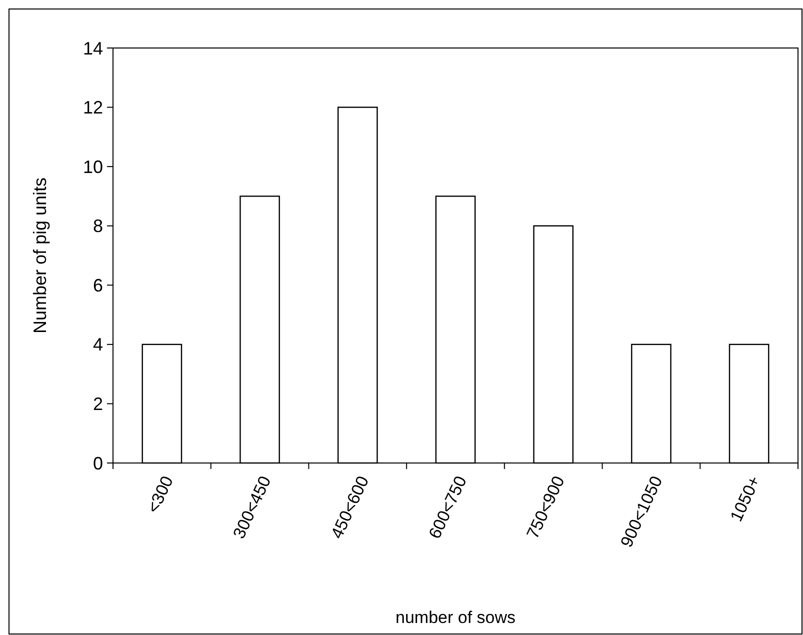  I want to click on y-tick-label: 14, so click(92, 48).